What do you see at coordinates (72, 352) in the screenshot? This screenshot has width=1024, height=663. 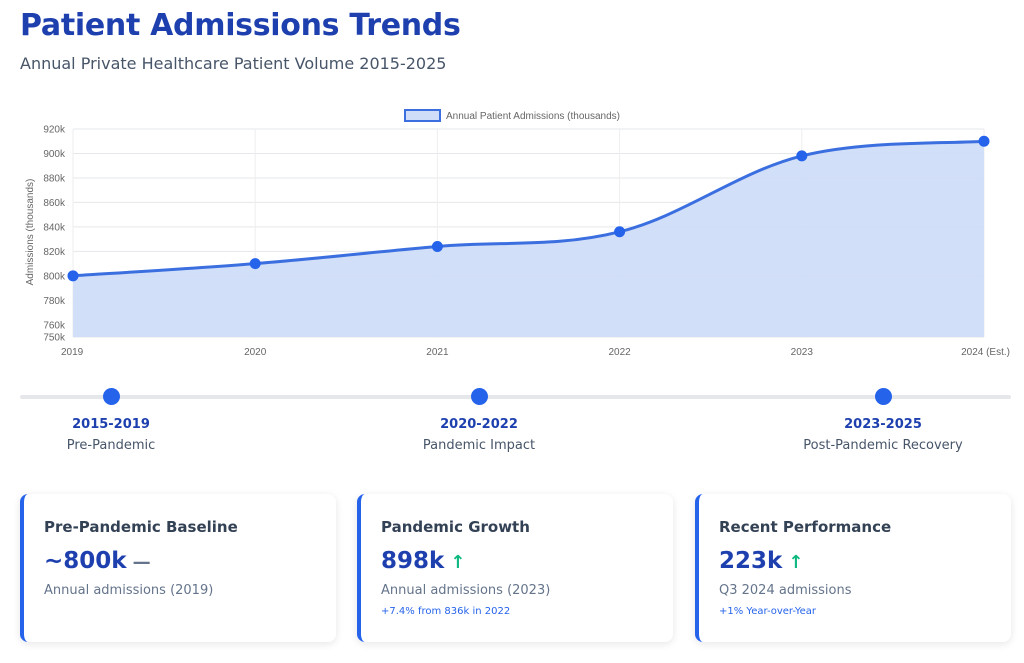 I see `x-tick-label: 2019` at bounding box center [72, 352].